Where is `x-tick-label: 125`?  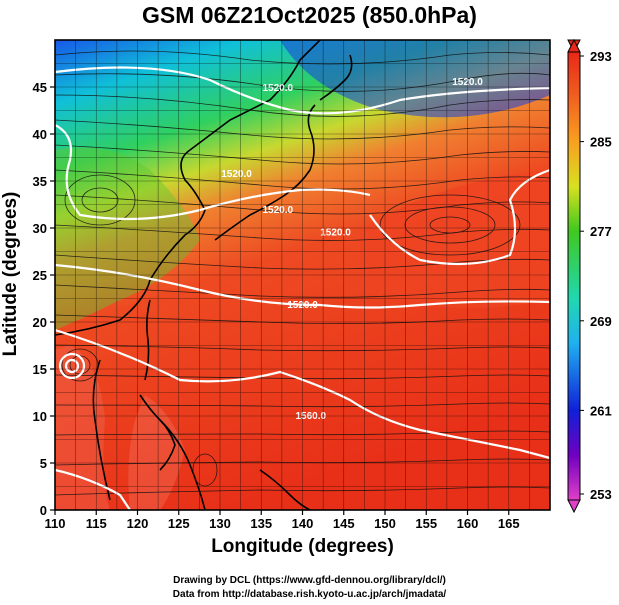 x-tick-label: 125 is located at coordinates (179, 523).